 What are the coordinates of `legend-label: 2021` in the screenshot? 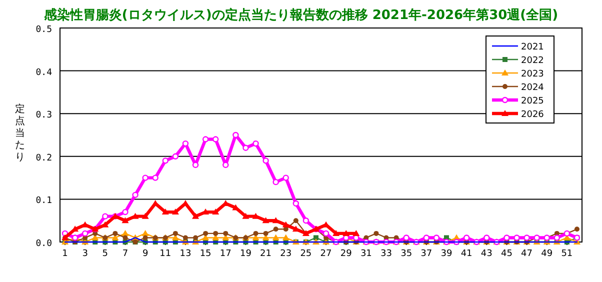 It's located at (532, 47).